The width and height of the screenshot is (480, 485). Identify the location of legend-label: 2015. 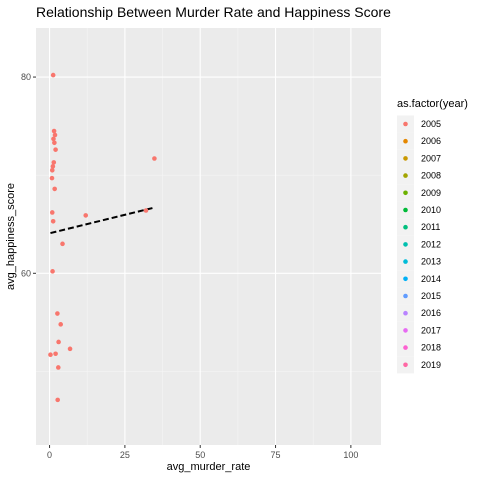
(431, 296).